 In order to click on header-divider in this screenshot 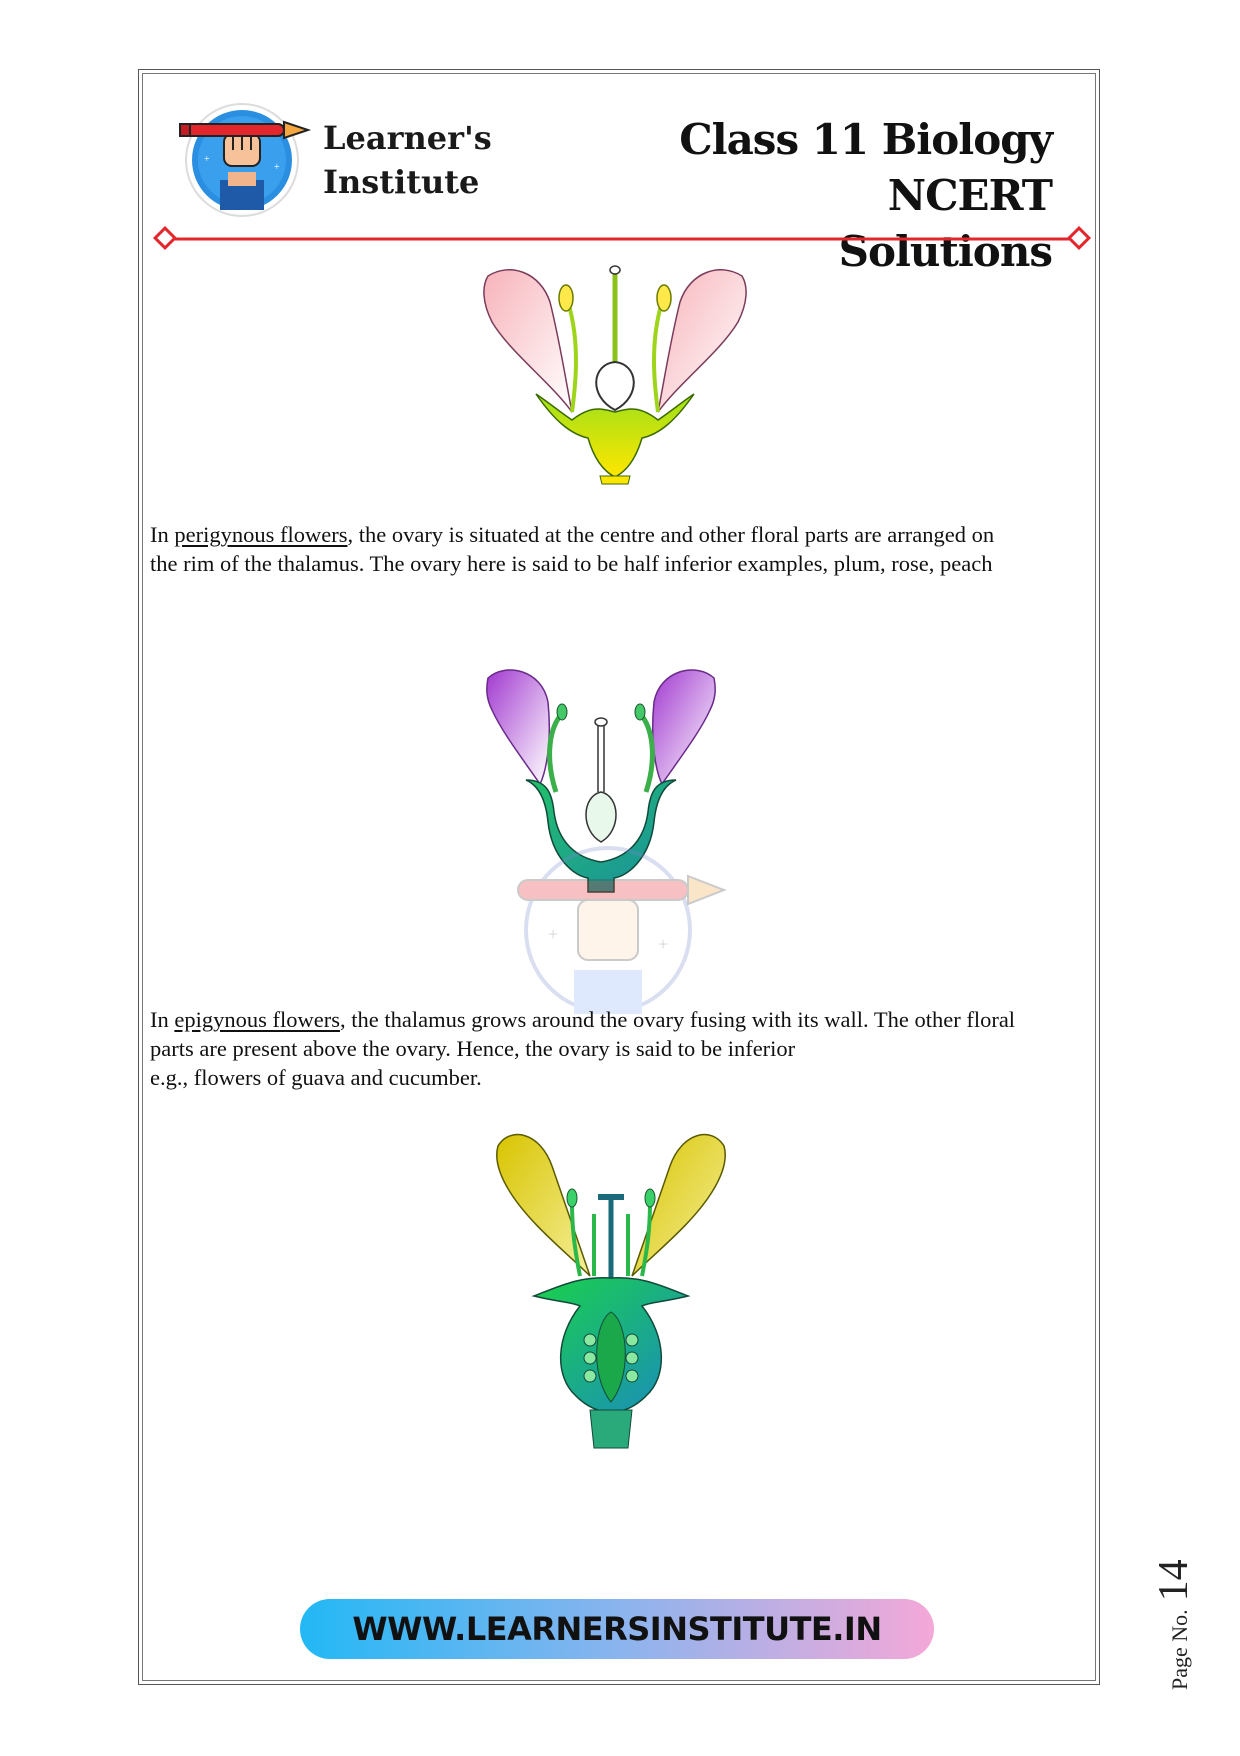, I will do `click(622, 238)`.